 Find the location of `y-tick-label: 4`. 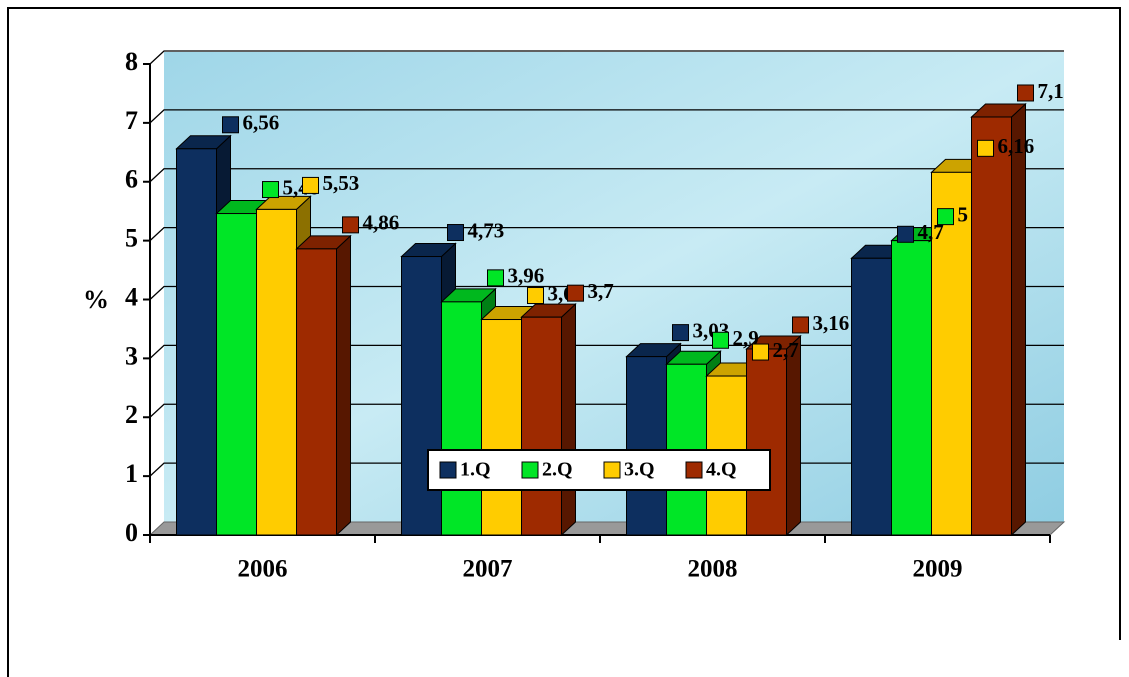

y-tick-label: 4 is located at coordinates (131, 296).